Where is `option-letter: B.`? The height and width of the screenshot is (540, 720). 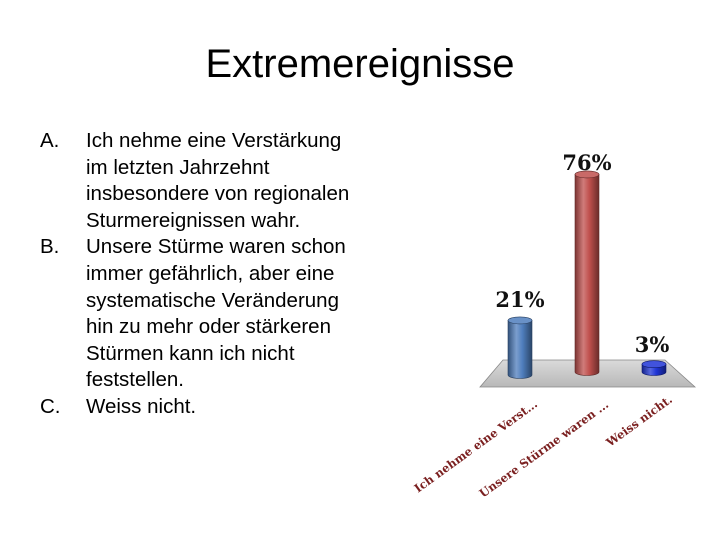 option-letter: B. is located at coordinates (50, 247).